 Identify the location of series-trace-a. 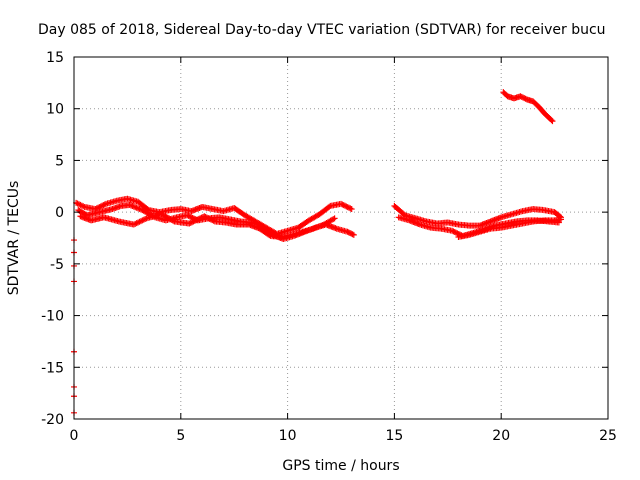
(214, 216).